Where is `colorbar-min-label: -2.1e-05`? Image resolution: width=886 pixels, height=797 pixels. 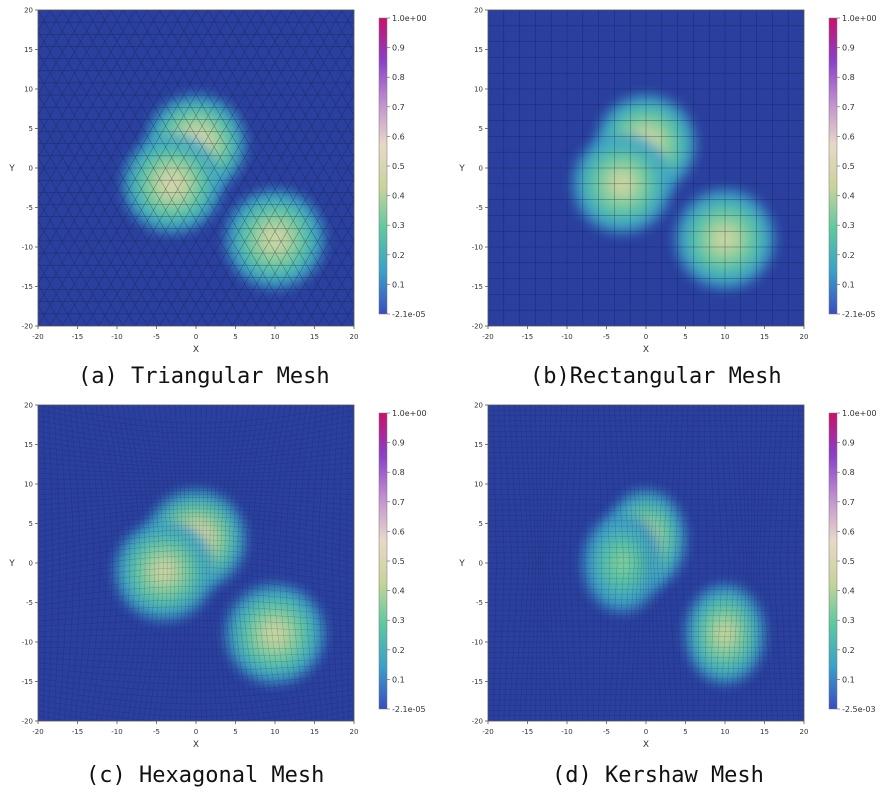 colorbar-min-label: -2.1e-05 is located at coordinates (409, 314).